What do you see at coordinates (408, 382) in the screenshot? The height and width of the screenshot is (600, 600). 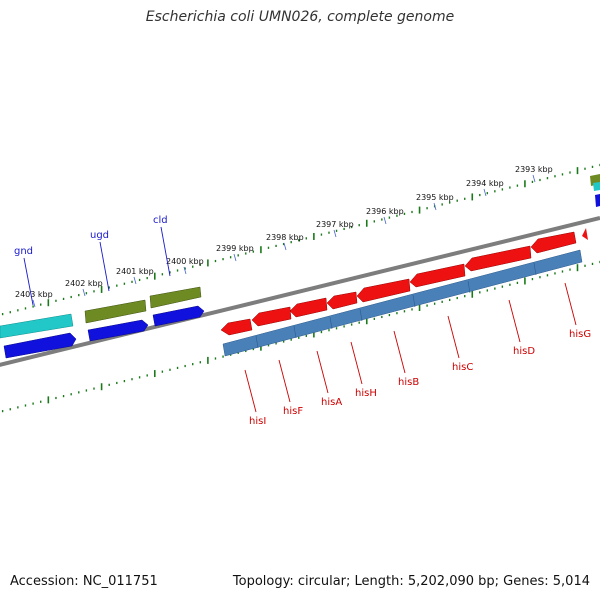 I see `gene-label-hisB: hisB` at bounding box center [408, 382].